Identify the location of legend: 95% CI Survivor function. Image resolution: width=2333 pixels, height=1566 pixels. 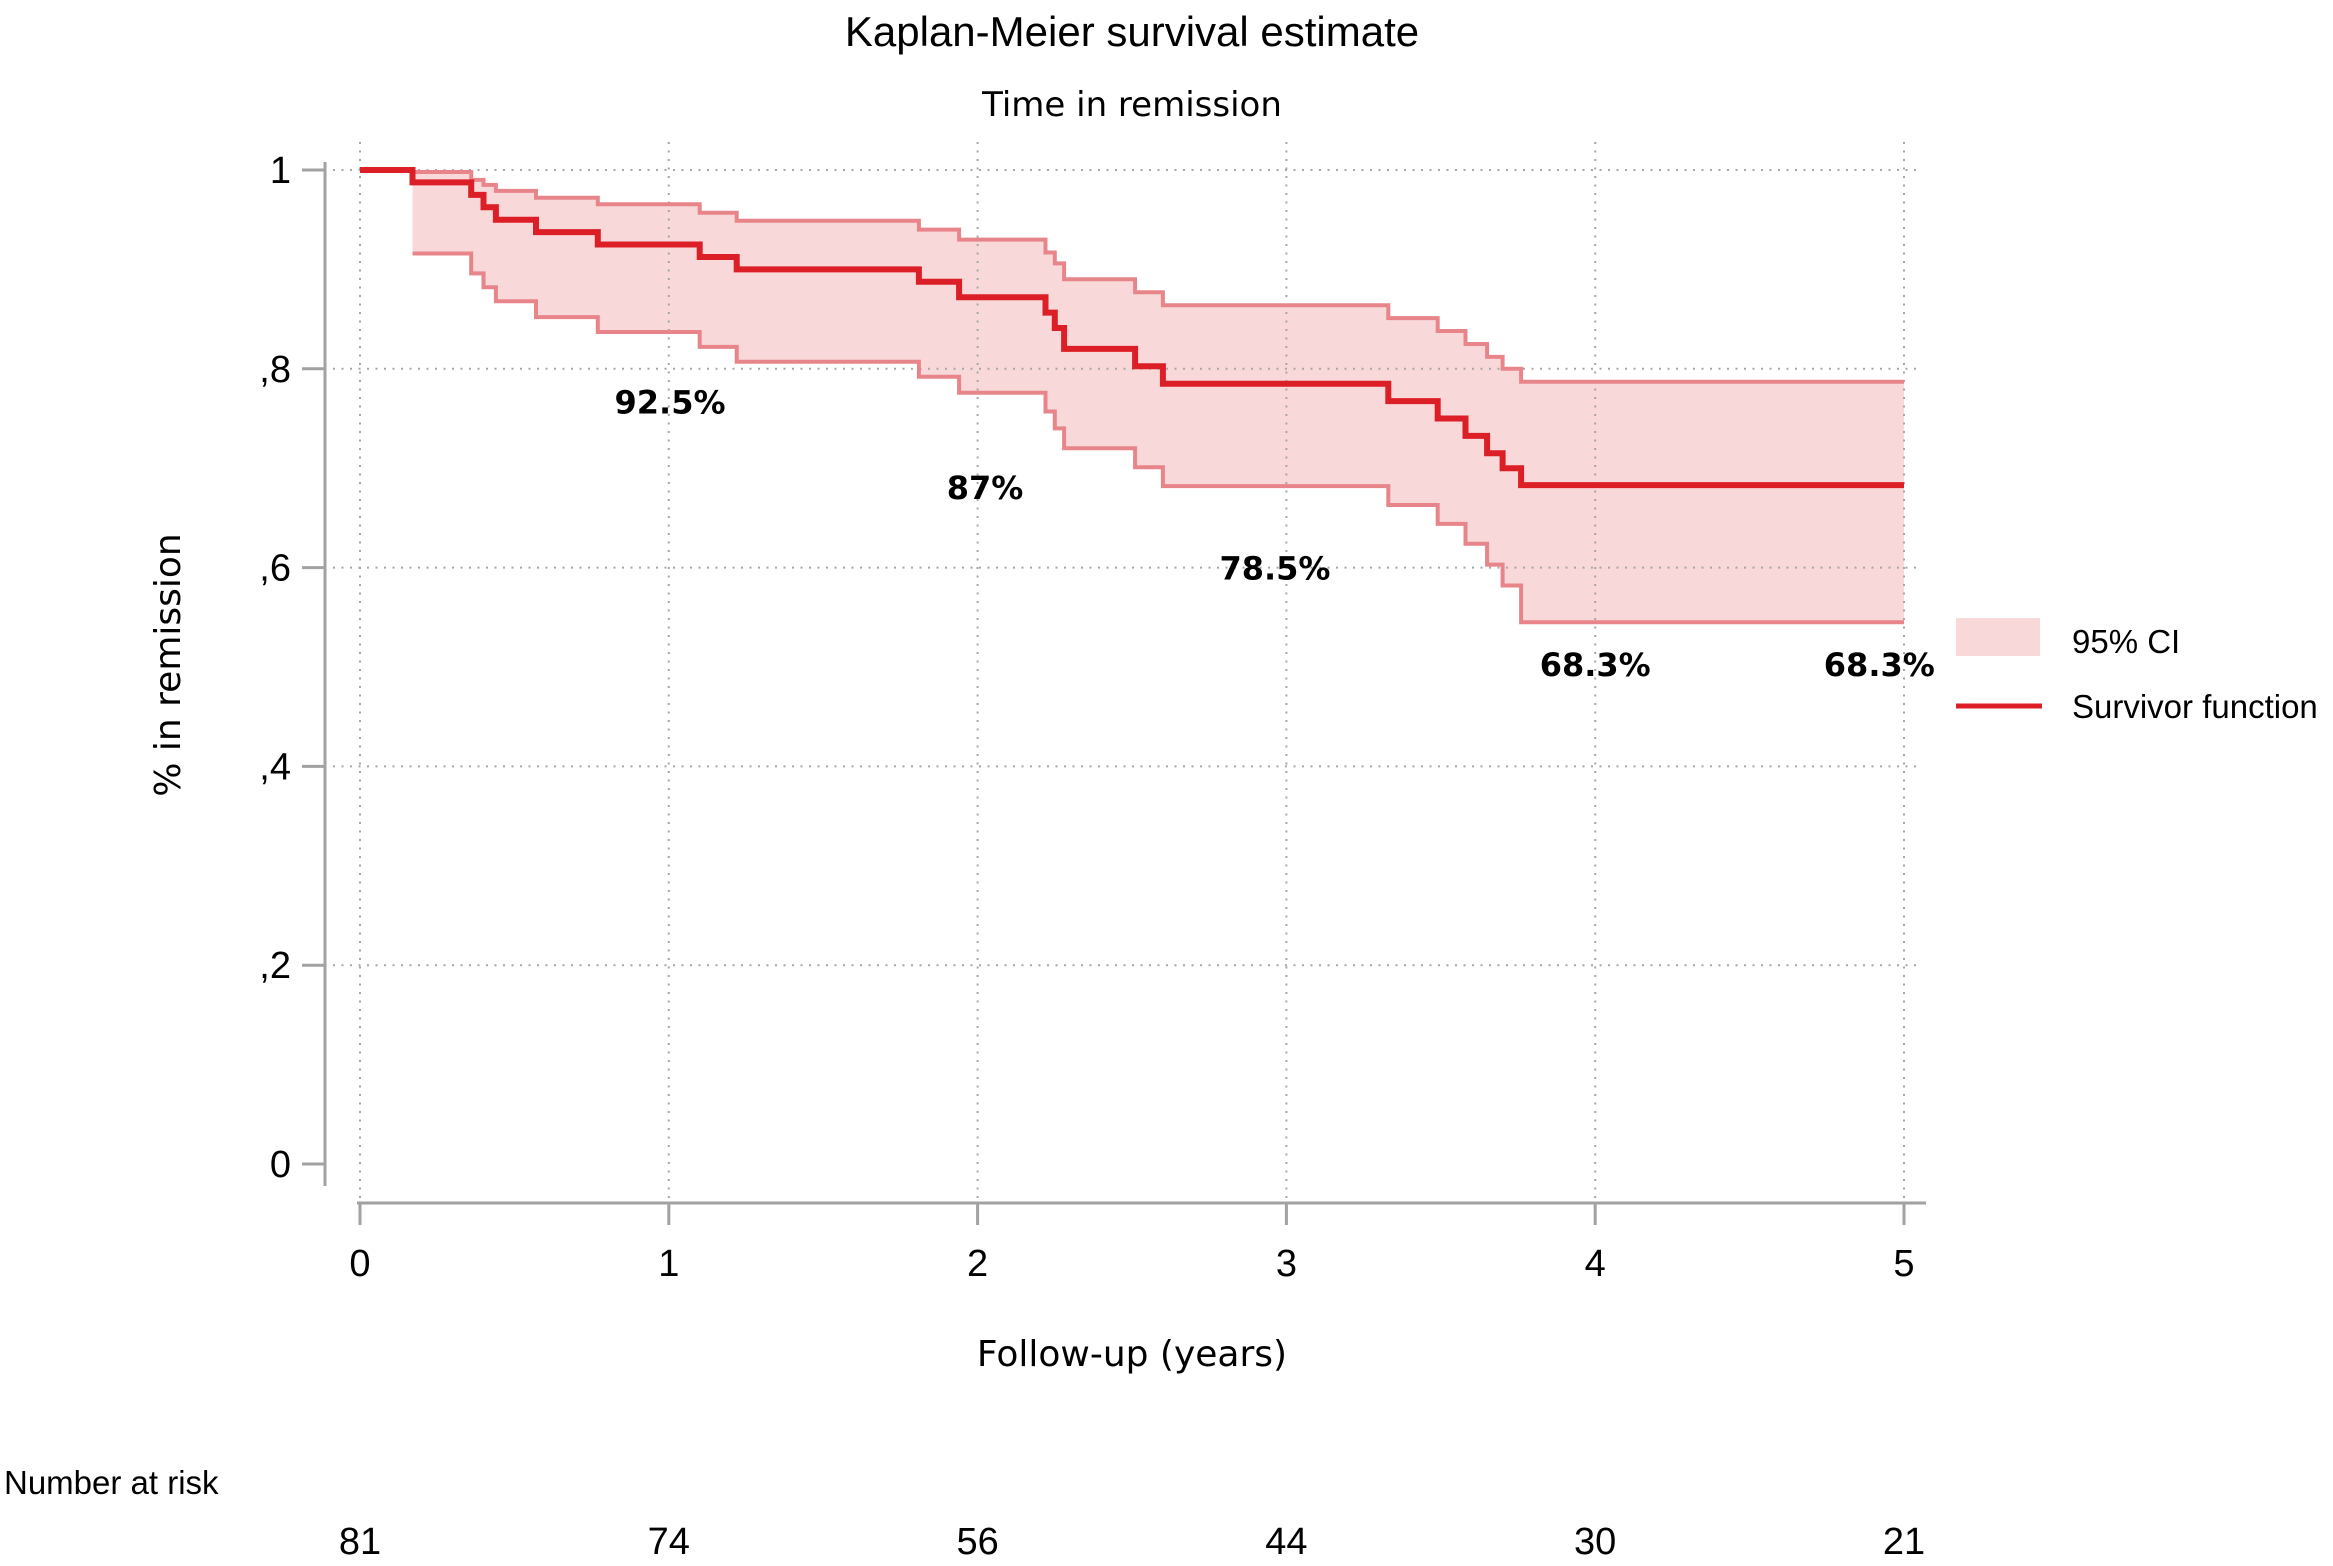
(2137, 671).